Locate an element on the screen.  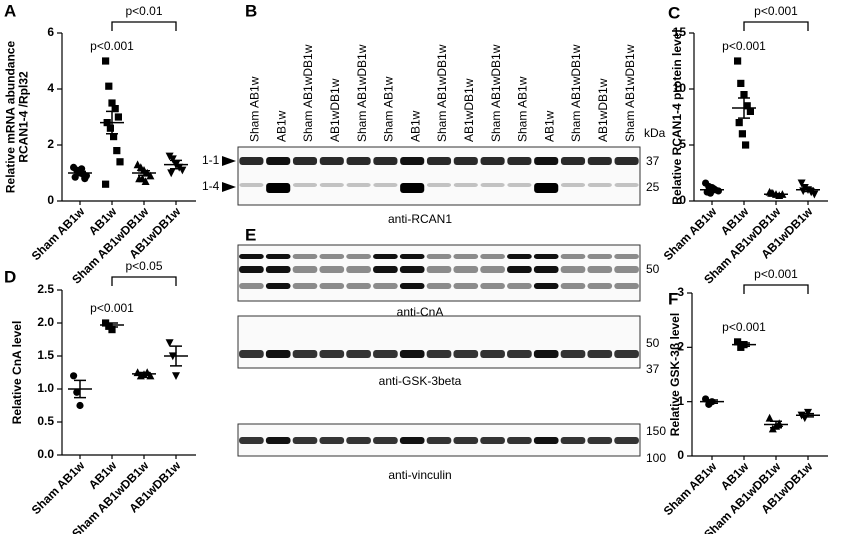
panel-label: F is located at coordinates (673, 298).